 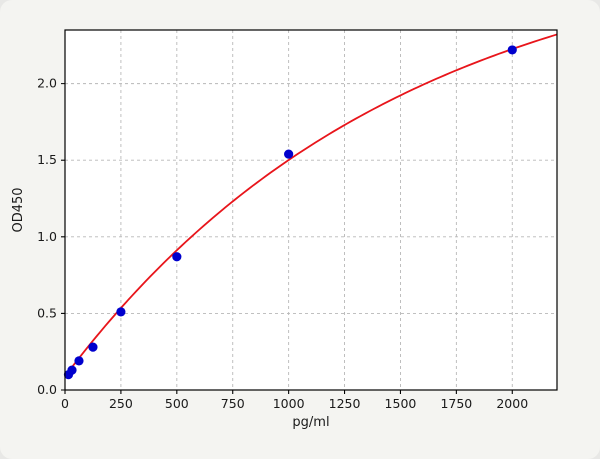 I want to click on x-tick-label: 2000, so click(x=512, y=403).